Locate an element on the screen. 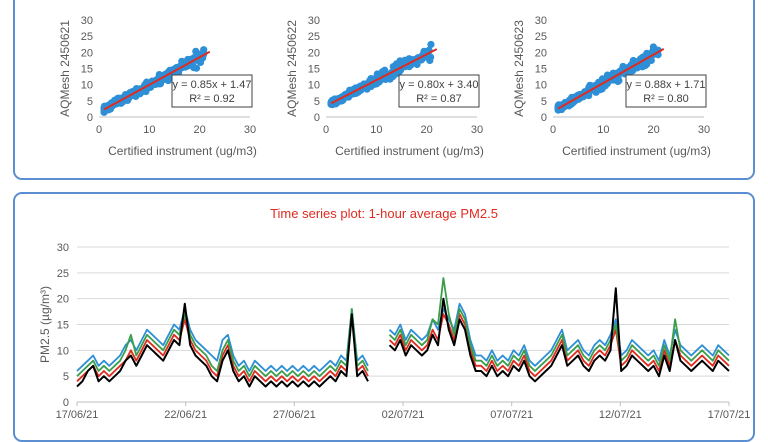 The width and height of the screenshot is (768, 442). x-tick-label: 02/07/21 is located at coordinates (403, 415).